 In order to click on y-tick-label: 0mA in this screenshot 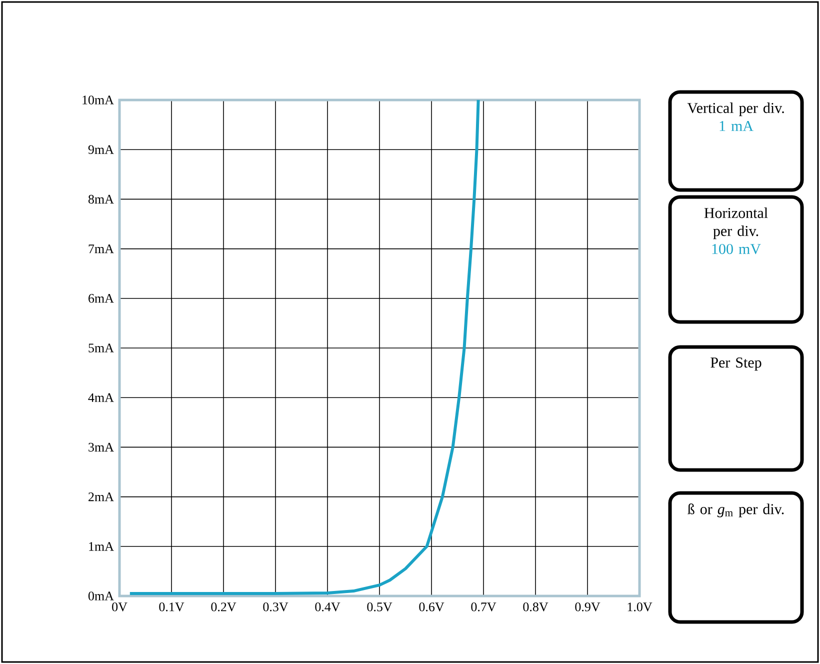, I will do `click(101, 596)`.